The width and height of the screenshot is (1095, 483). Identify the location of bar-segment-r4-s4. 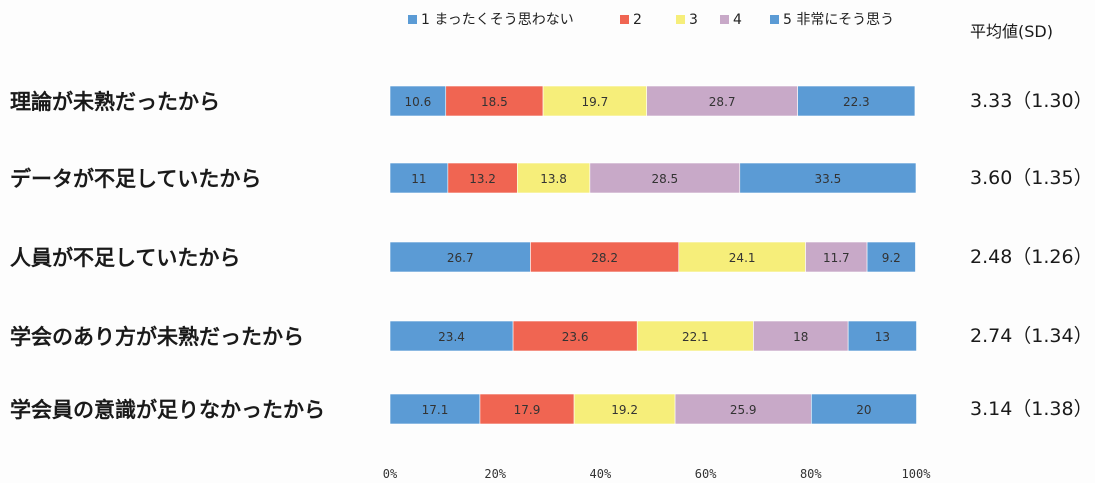
(801, 336).